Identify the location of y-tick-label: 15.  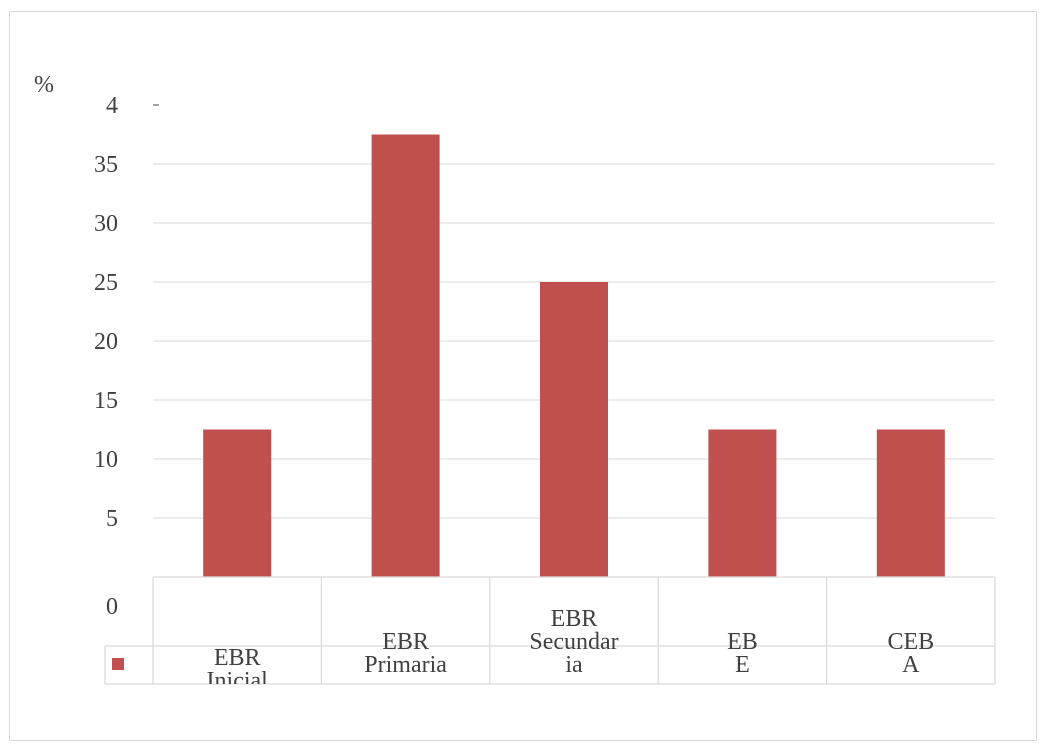
(106, 401).